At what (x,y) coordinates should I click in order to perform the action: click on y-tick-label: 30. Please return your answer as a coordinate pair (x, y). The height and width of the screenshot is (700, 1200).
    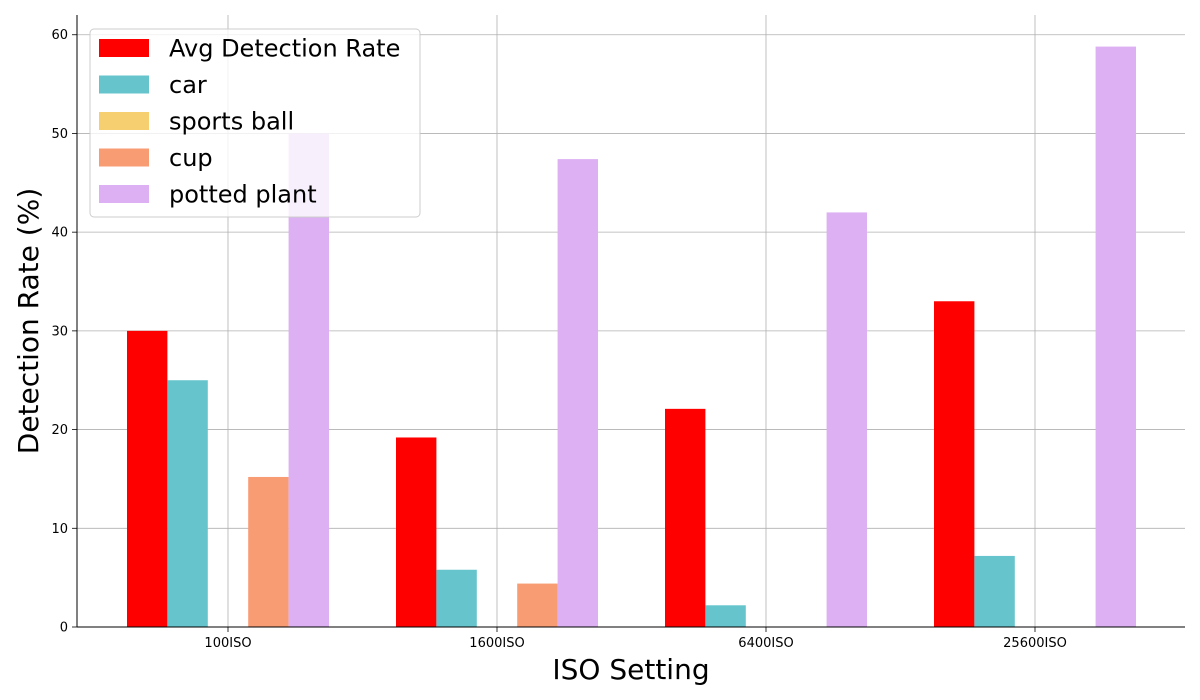
    Looking at the image, I should click on (59, 331).